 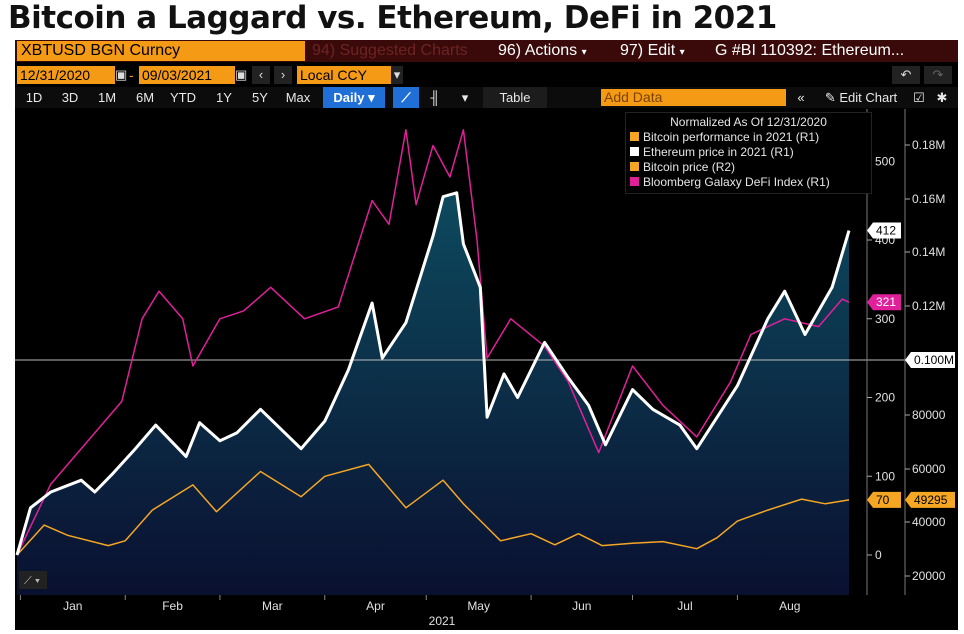 What do you see at coordinates (648, 50) in the screenshot?
I see `edit-label: 97) Edit` at bounding box center [648, 50].